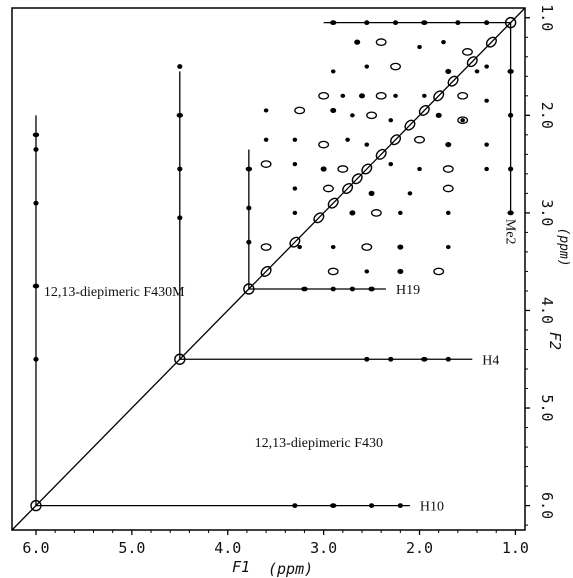 The height and width of the screenshot is (578, 573). I want to click on x-tick-label: 6.0, so click(35, 548).